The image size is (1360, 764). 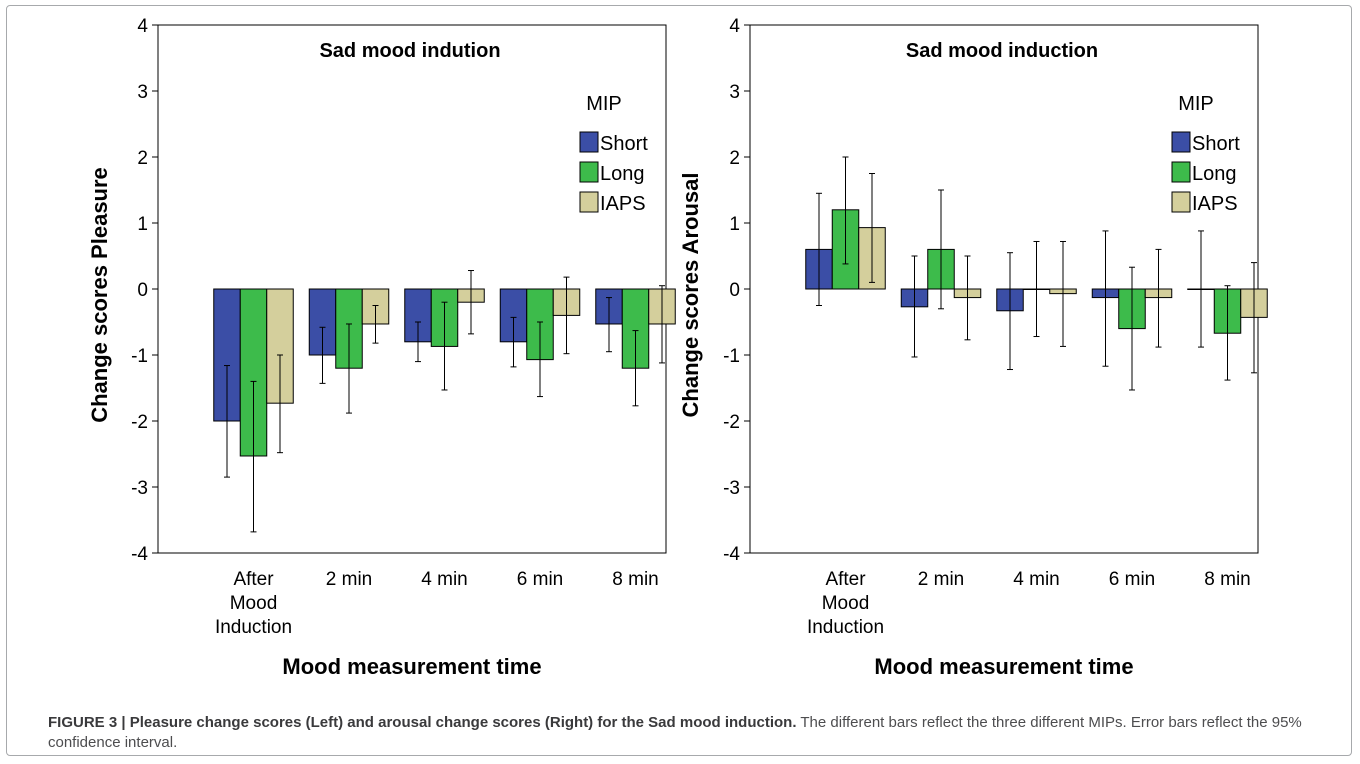 I want to click on chart-title: Sad mood indution, so click(x=409, y=51).